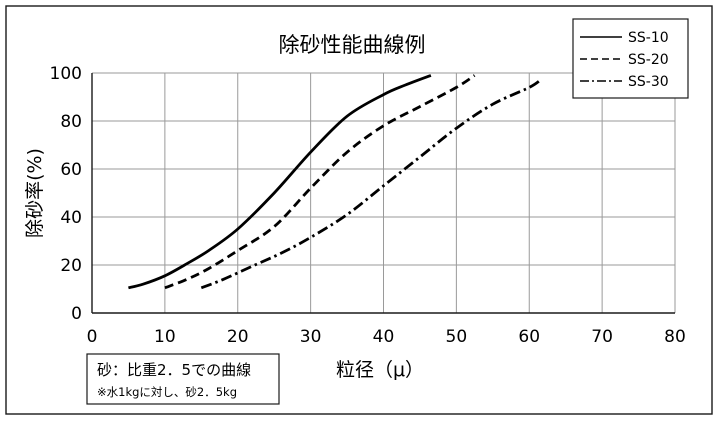 The height and width of the screenshot is (423, 719). I want to click on y-tick-label: 20, so click(71, 266).